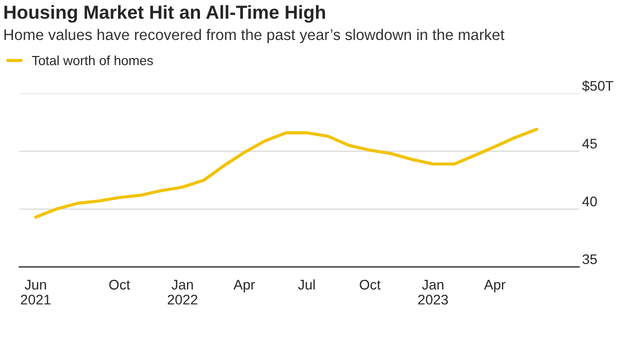 The width and height of the screenshot is (640, 340). I want to click on x-tick-label: Jul, so click(306, 284).